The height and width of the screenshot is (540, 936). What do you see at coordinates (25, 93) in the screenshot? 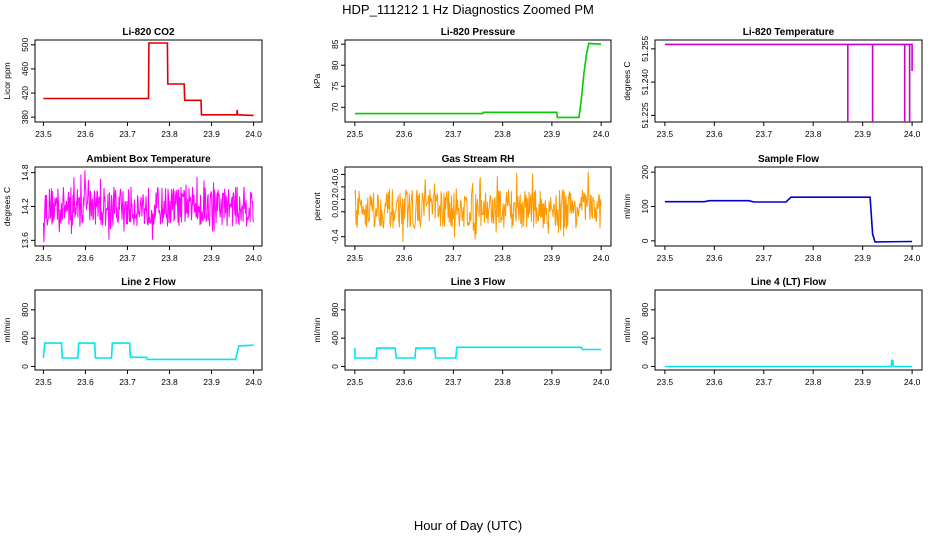
I see `y-tick-label: 420` at bounding box center [25, 93].